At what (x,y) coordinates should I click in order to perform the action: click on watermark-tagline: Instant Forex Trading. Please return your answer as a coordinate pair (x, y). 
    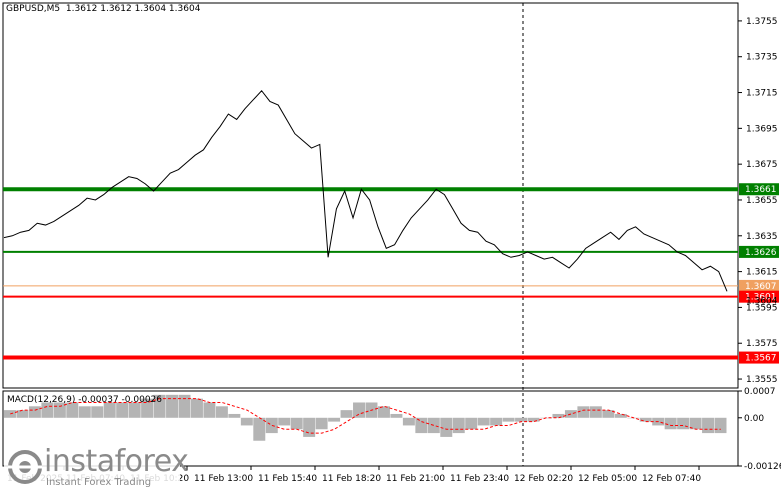
    Looking at the image, I should click on (99, 482).